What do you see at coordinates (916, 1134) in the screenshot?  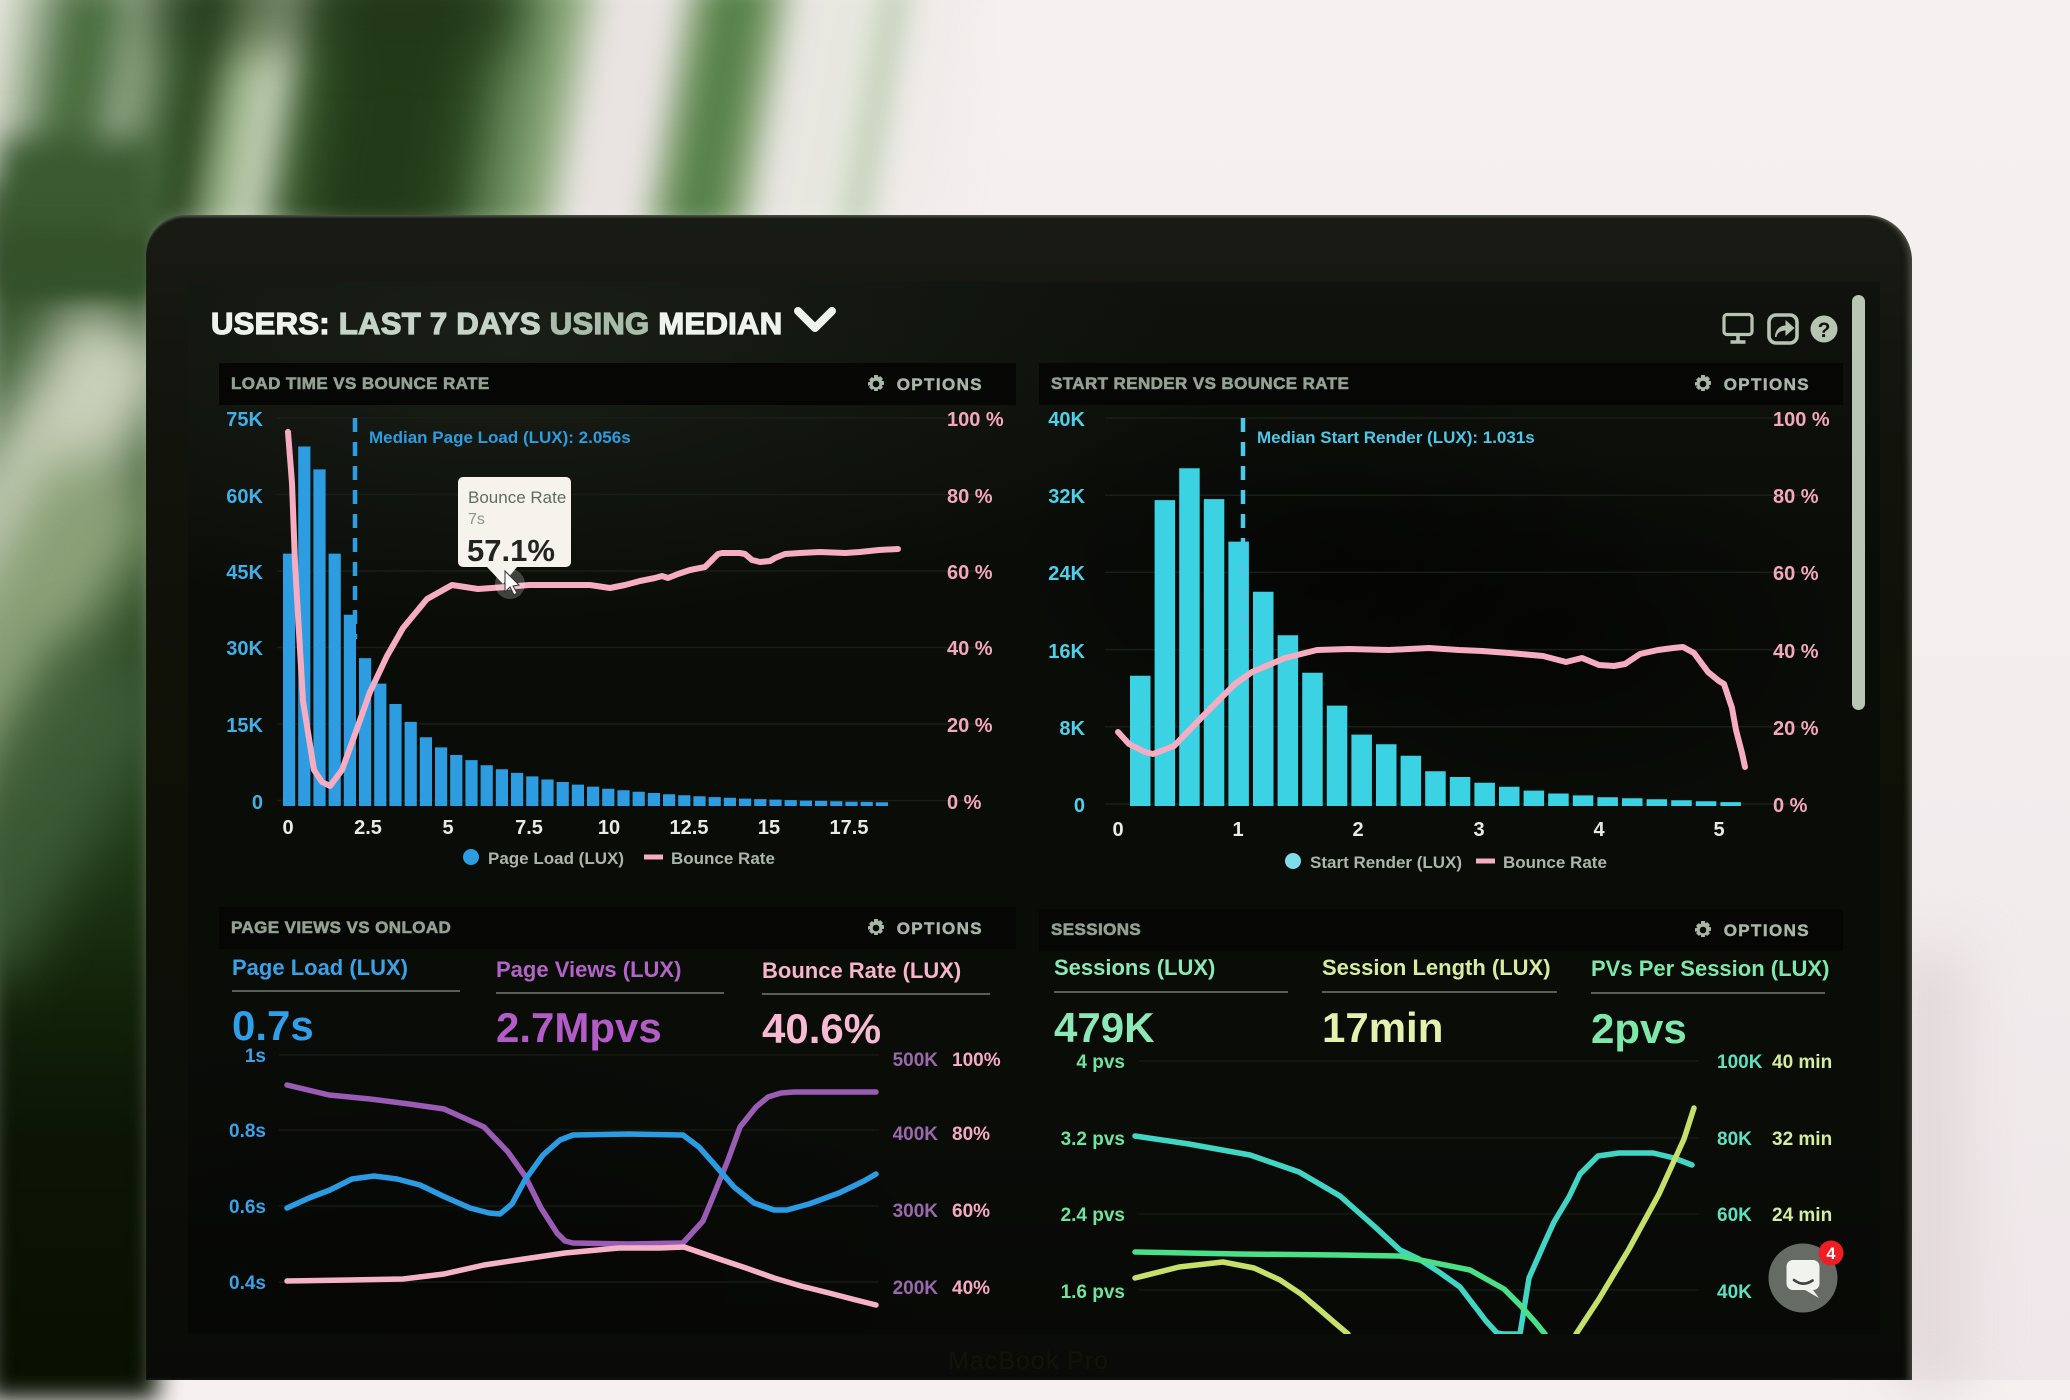 I see `svg-text: 400K` at bounding box center [916, 1134].